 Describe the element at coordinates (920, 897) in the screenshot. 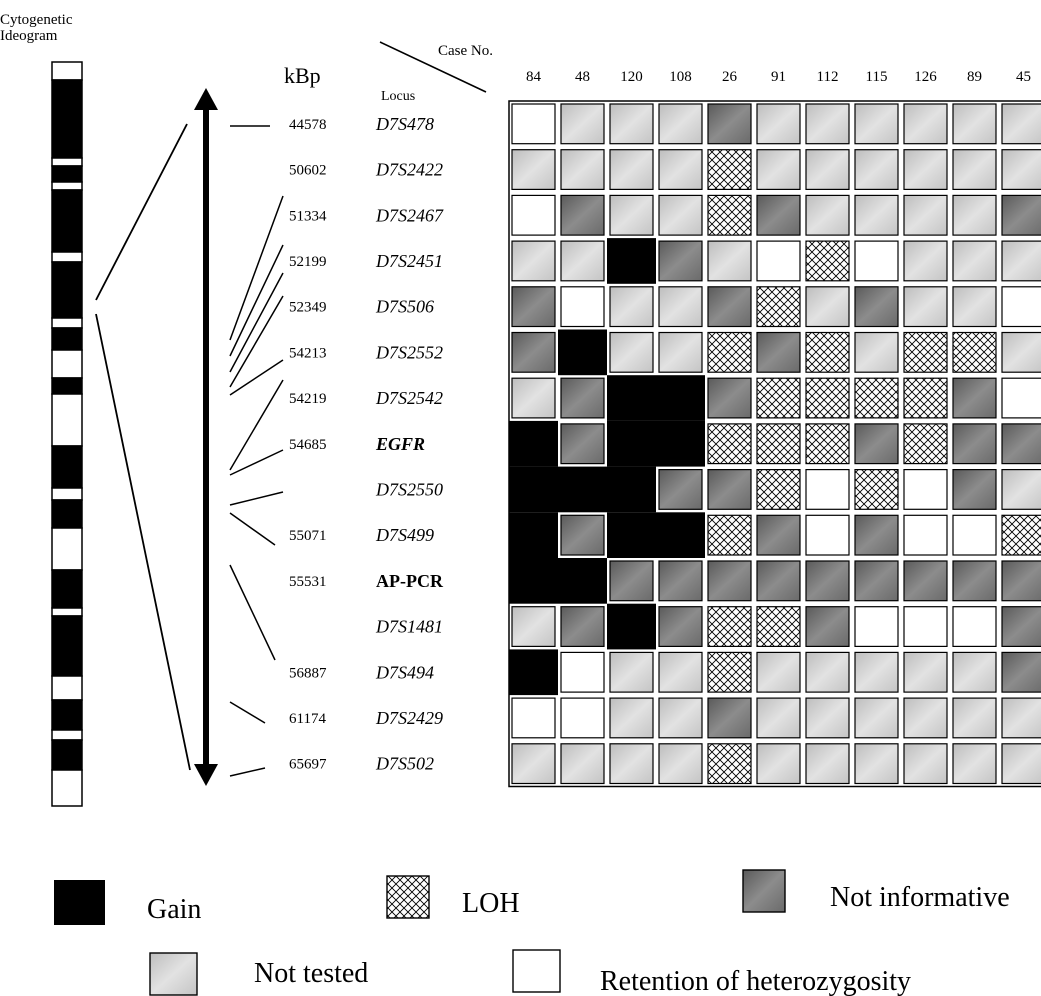

I see `legend-label: Not informative` at that location.